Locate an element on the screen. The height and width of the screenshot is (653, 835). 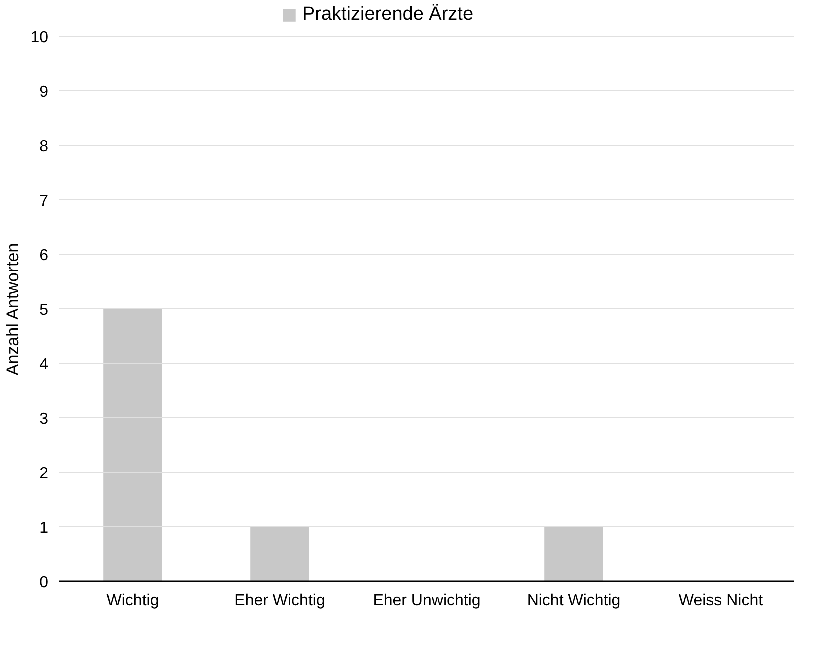
y-axis-title: Anzahl Antworten is located at coordinates (13, 309).